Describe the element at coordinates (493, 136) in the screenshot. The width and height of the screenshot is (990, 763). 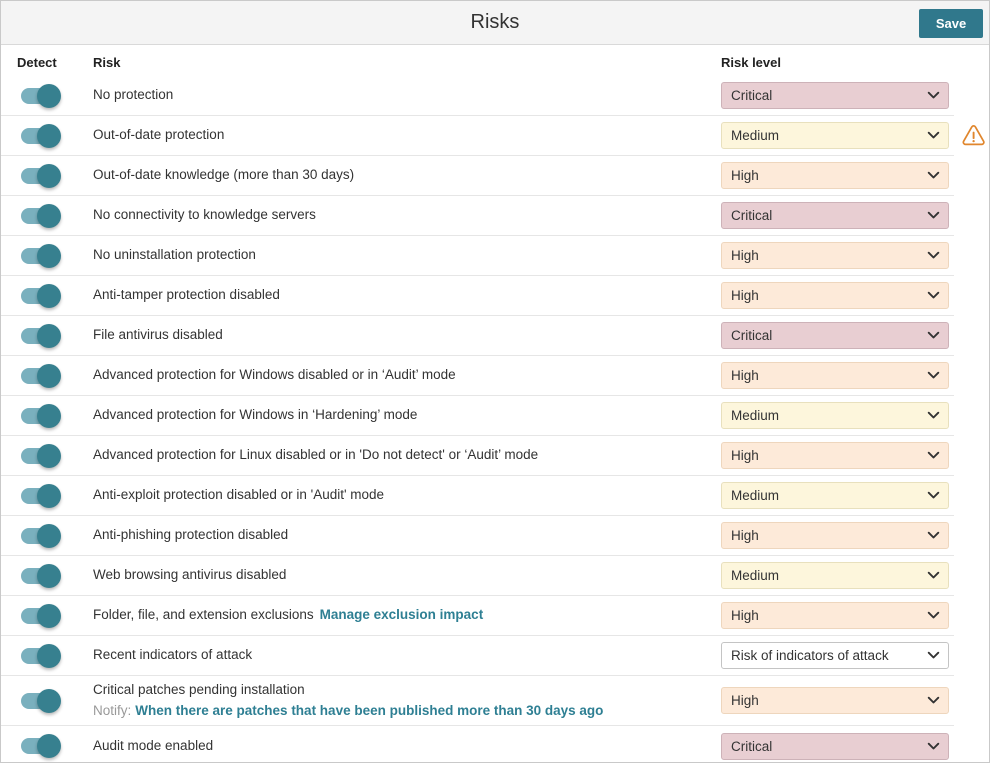
I see `risk-row: Out-of-date protection Medium` at that location.